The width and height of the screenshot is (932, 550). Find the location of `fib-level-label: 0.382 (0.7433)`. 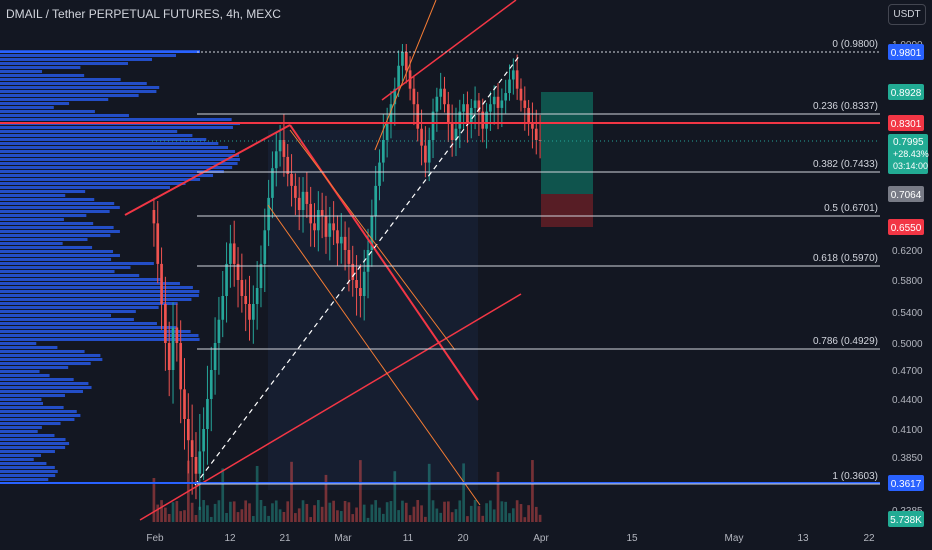

fib-level-label: 0.382 (0.7433) is located at coordinates (845, 164).